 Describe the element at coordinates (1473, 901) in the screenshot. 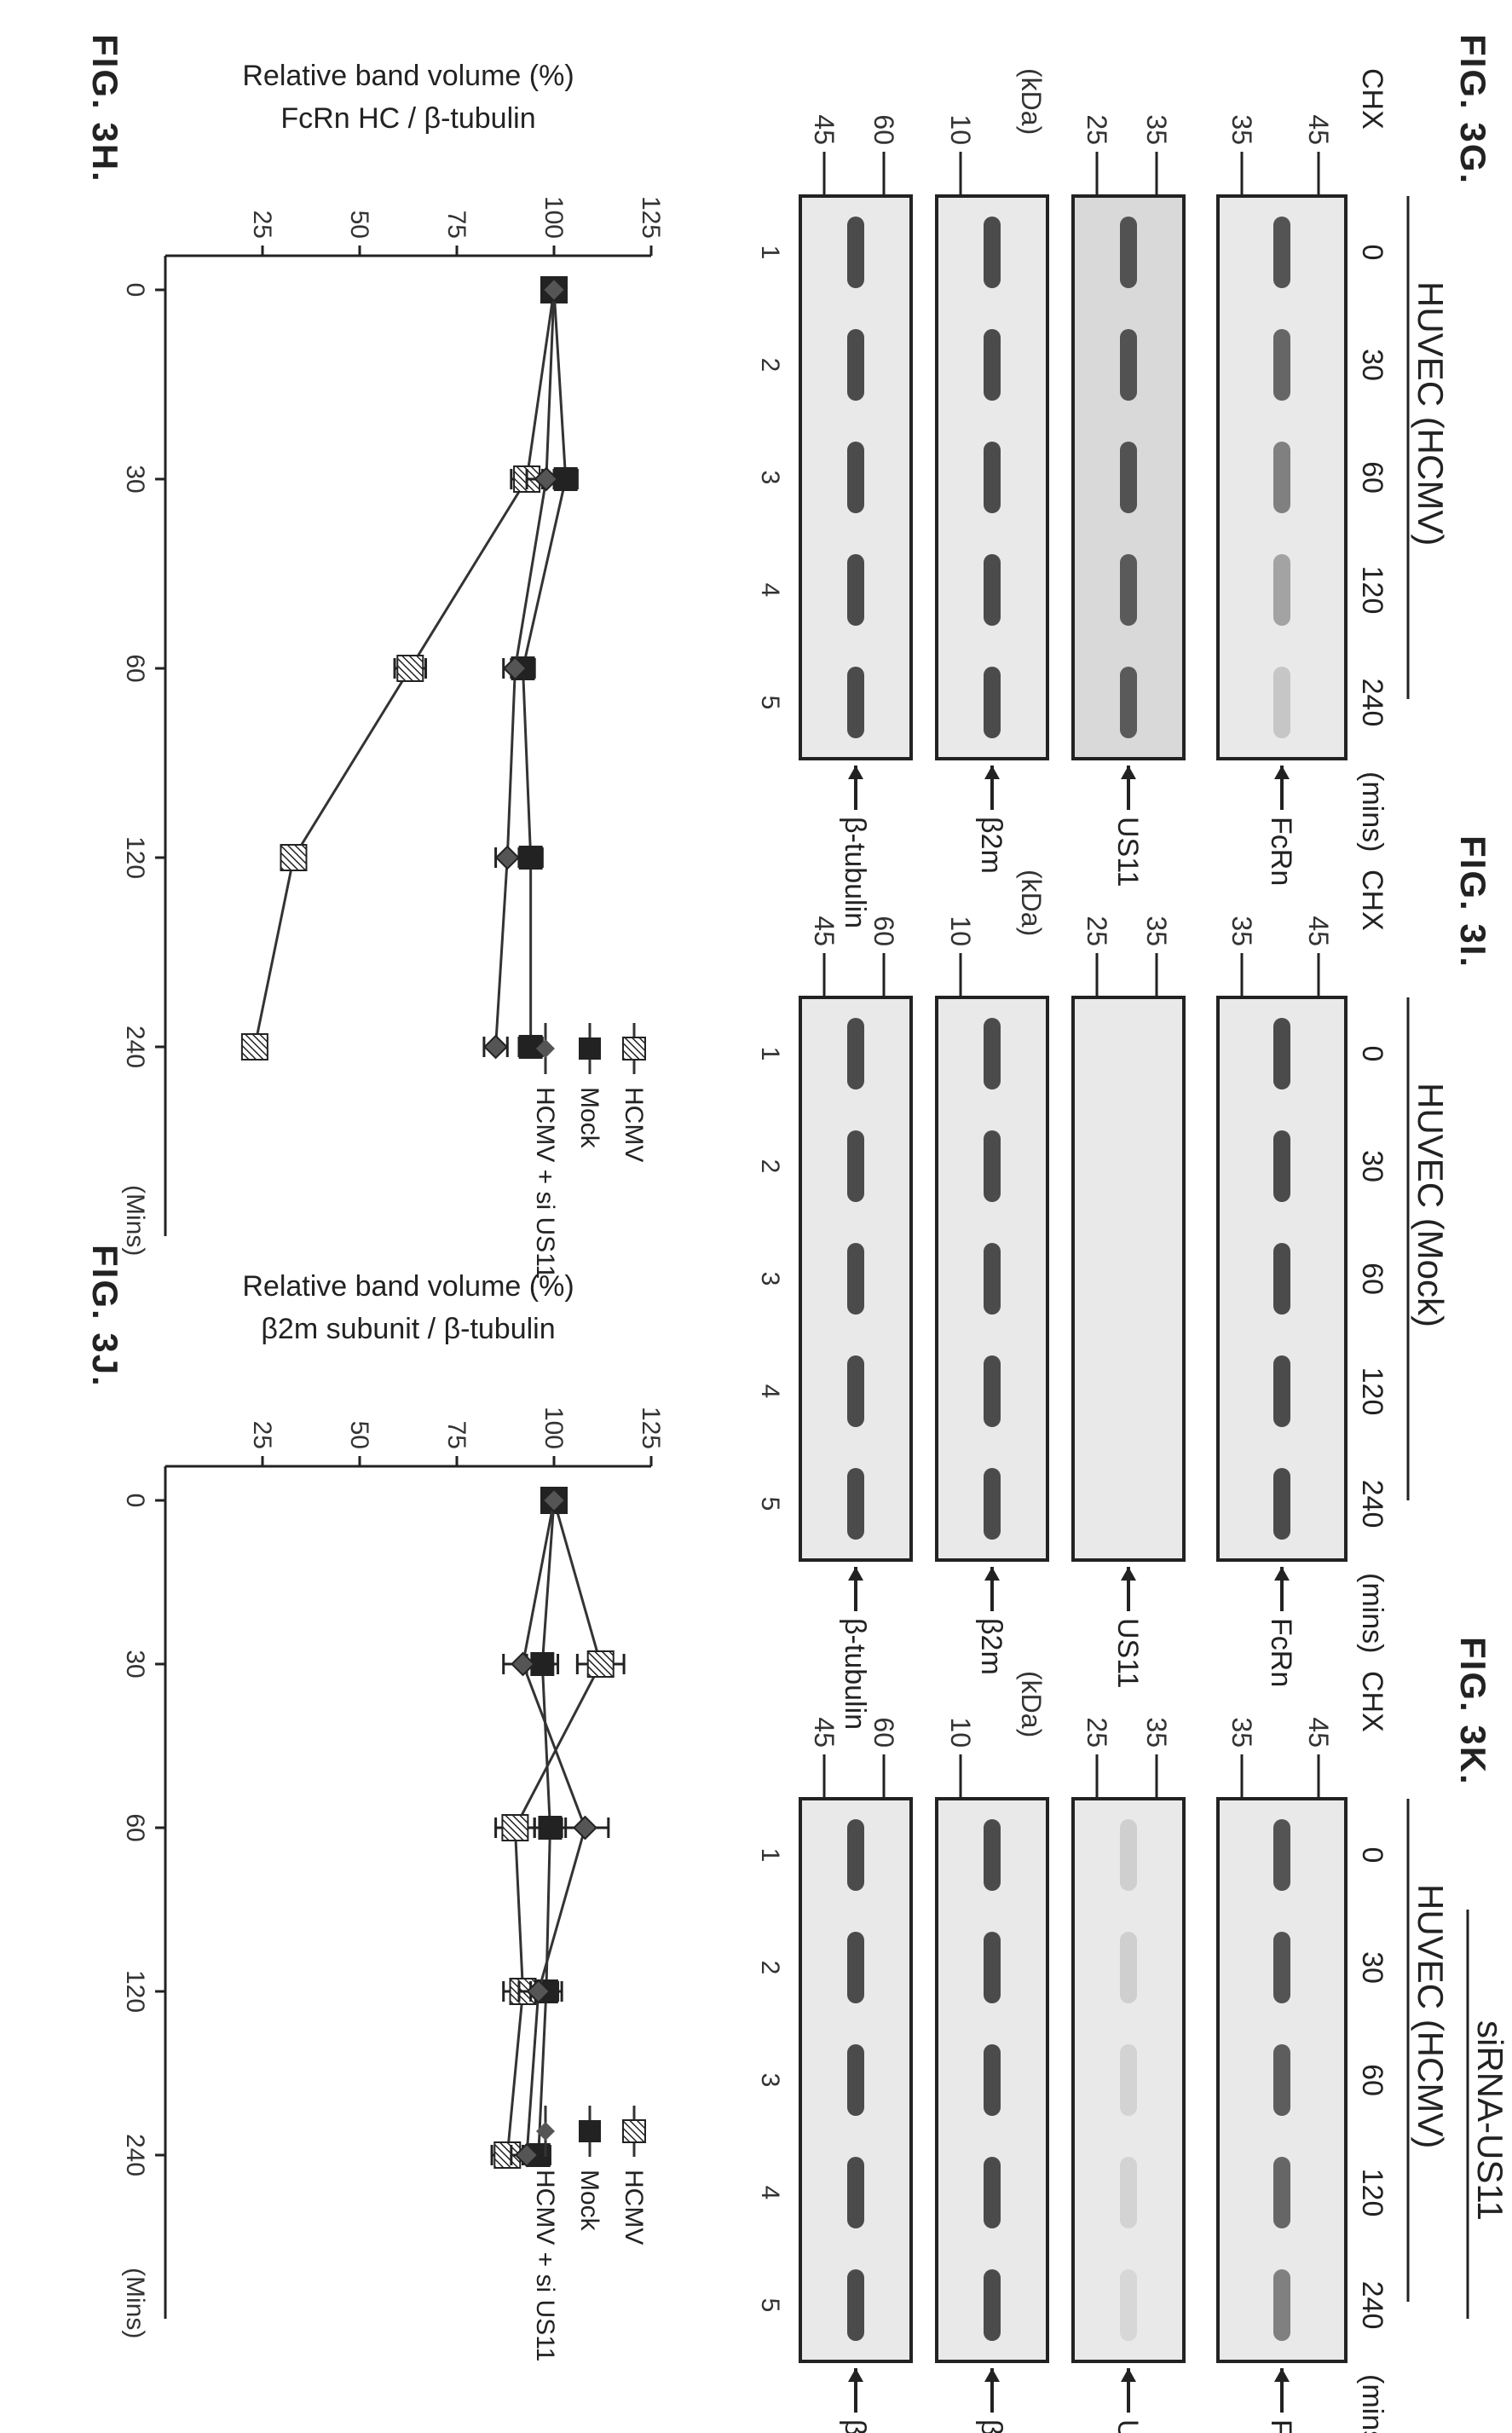

I see `figure-label: FIG. 3I.` at that location.